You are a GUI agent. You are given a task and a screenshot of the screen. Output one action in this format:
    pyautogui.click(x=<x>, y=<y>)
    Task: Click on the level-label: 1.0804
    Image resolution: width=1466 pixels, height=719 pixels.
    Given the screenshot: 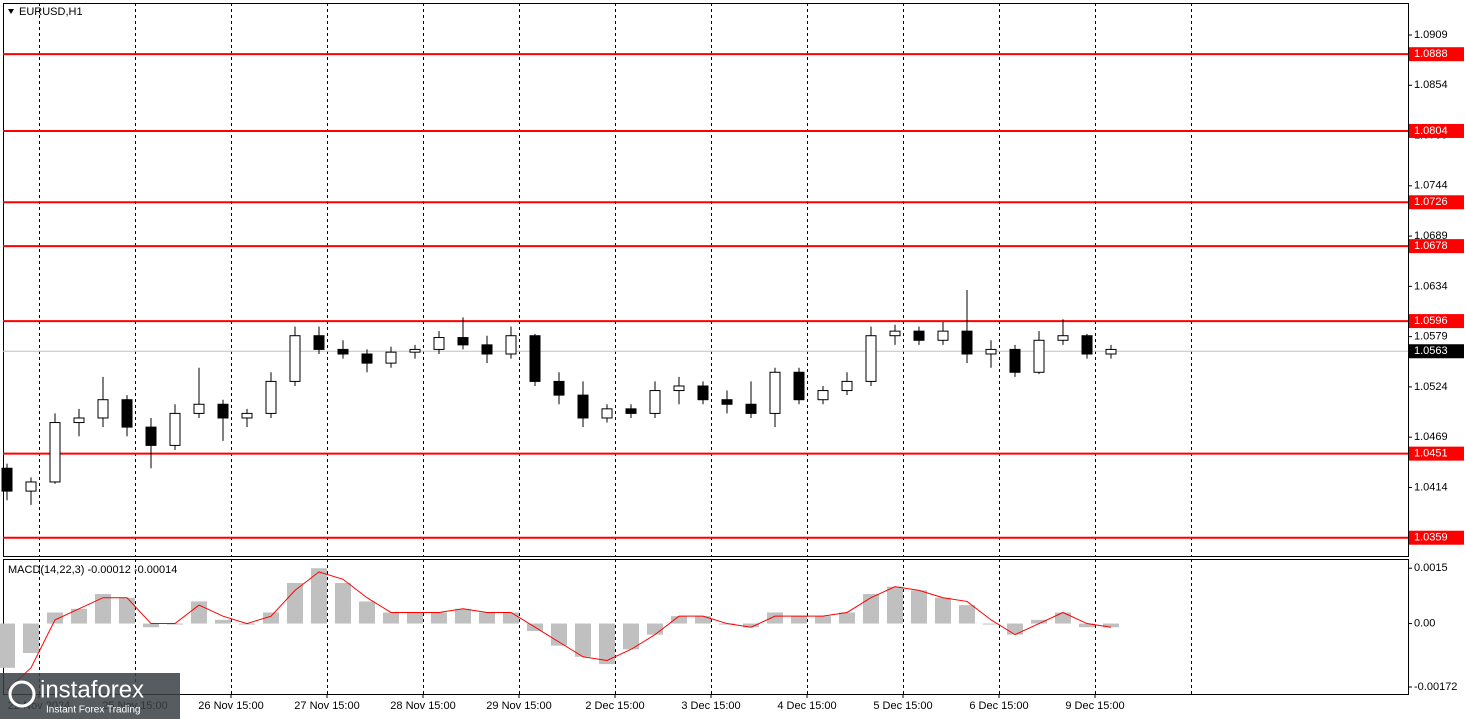 What is the action you would take?
    pyautogui.click(x=1431, y=131)
    